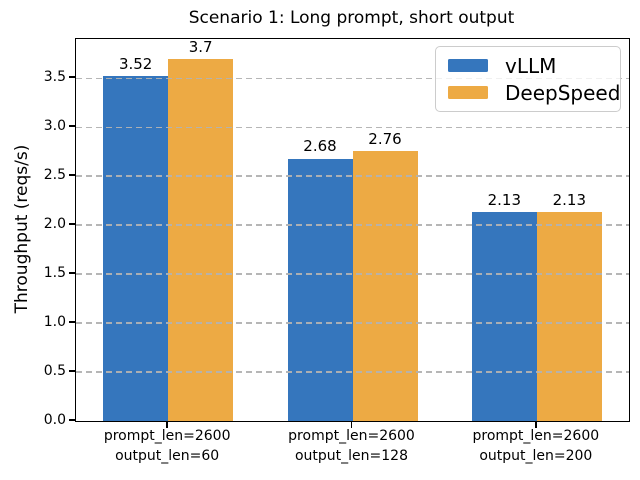 This screenshot has height=480, width=640. I want to click on y-tick-label-2.0: 2.0, so click(54, 223).